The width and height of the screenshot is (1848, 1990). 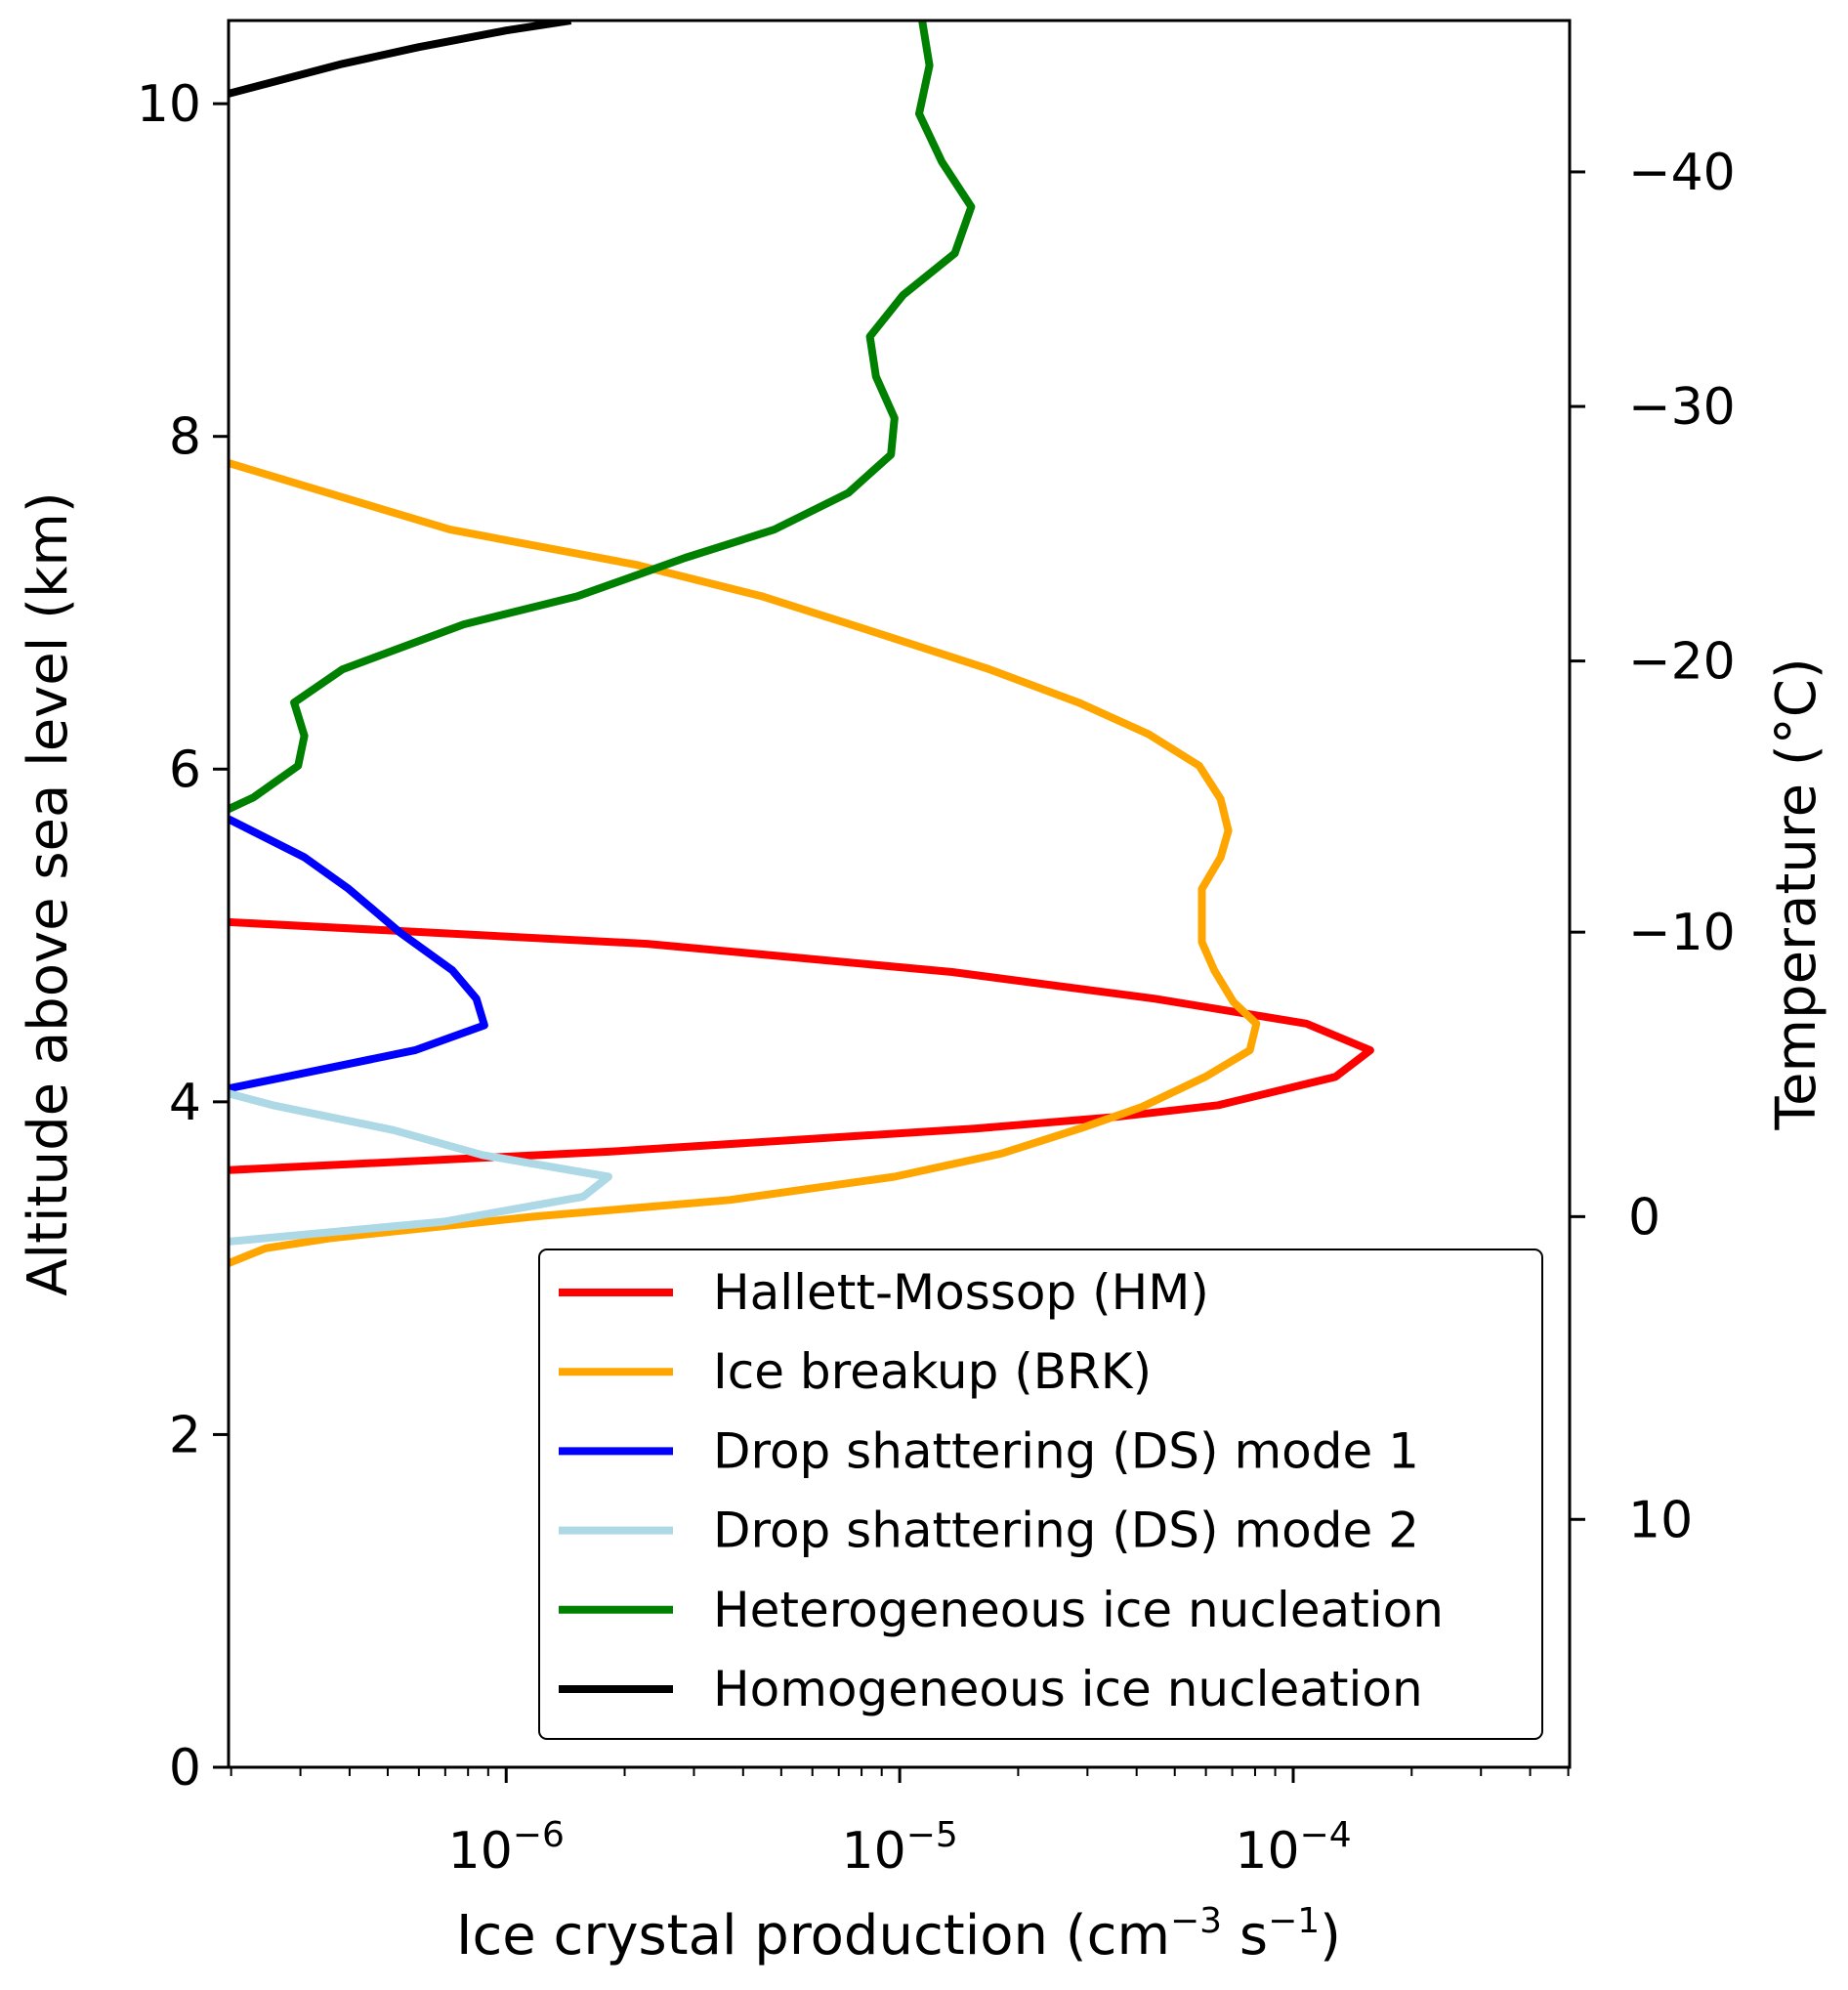 I want to click on x-tick-label: 10⁻⁴, so click(x=1293, y=1848).